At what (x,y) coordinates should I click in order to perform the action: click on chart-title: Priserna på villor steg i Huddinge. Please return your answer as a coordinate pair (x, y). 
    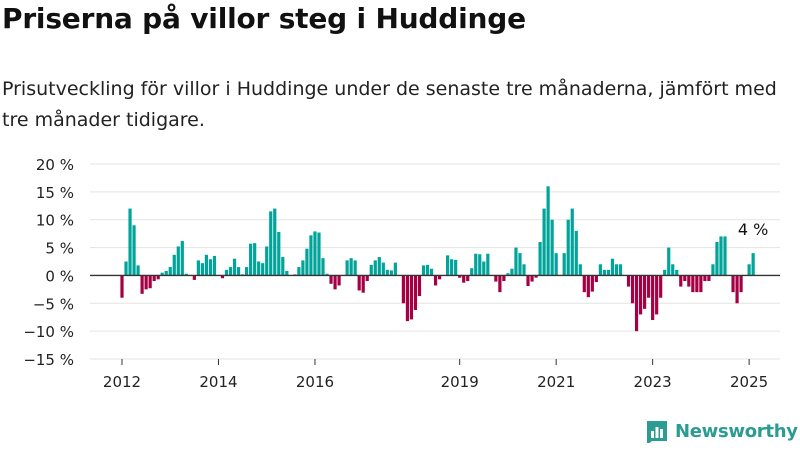
    Looking at the image, I should click on (264, 18).